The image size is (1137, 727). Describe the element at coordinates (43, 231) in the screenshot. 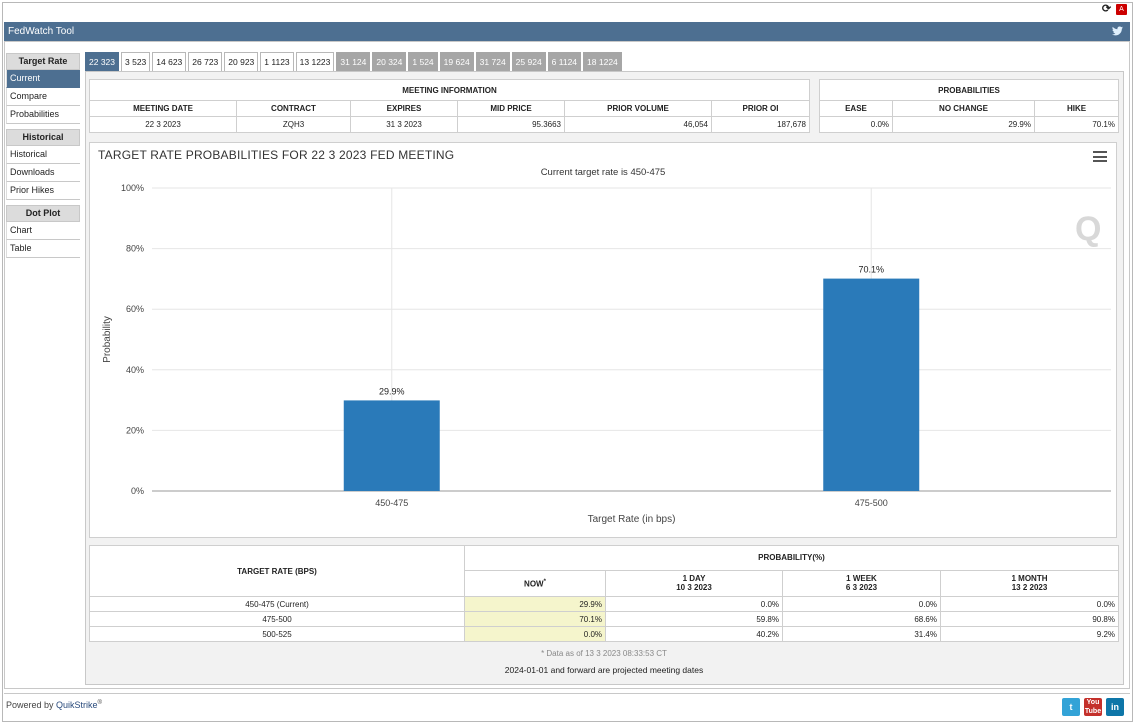

I see `sidebar-item-chart: Chart` at that location.